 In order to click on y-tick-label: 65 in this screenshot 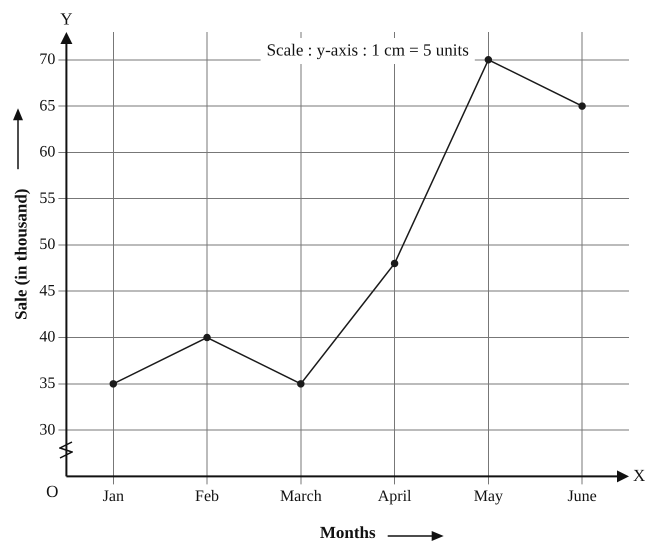, I will do `click(47, 105)`.